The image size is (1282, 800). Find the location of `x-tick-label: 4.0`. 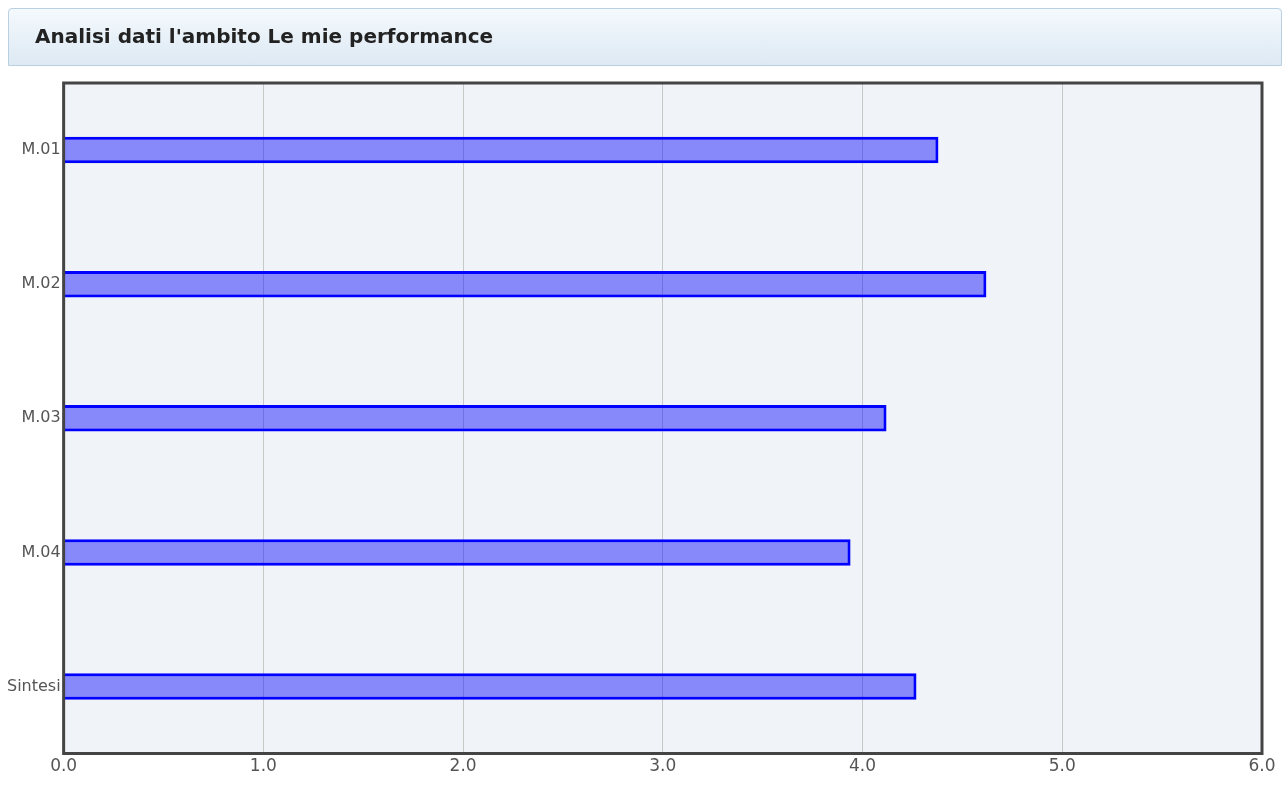

x-tick-label: 4.0 is located at coordinates (863, 765).